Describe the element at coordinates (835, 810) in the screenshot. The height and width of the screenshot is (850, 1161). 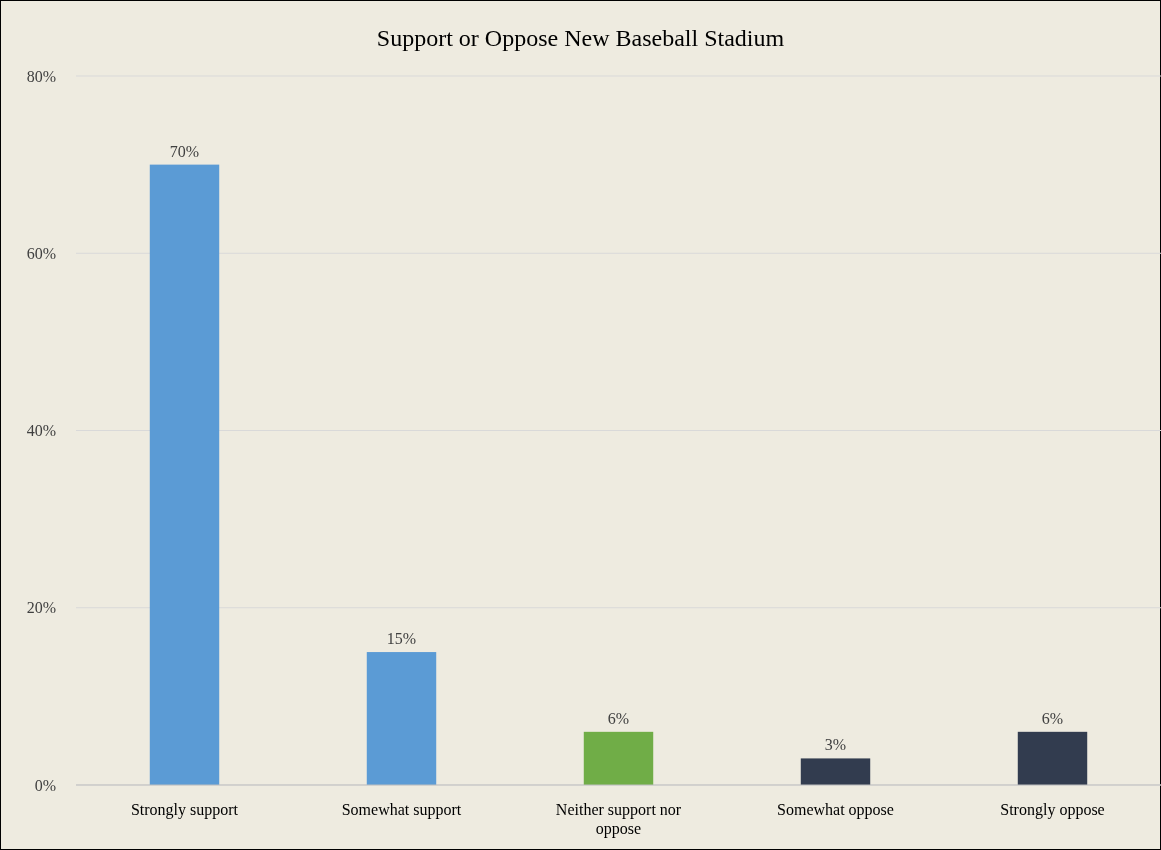
I see `x-tick-label: Somewhat oppose` at that location.